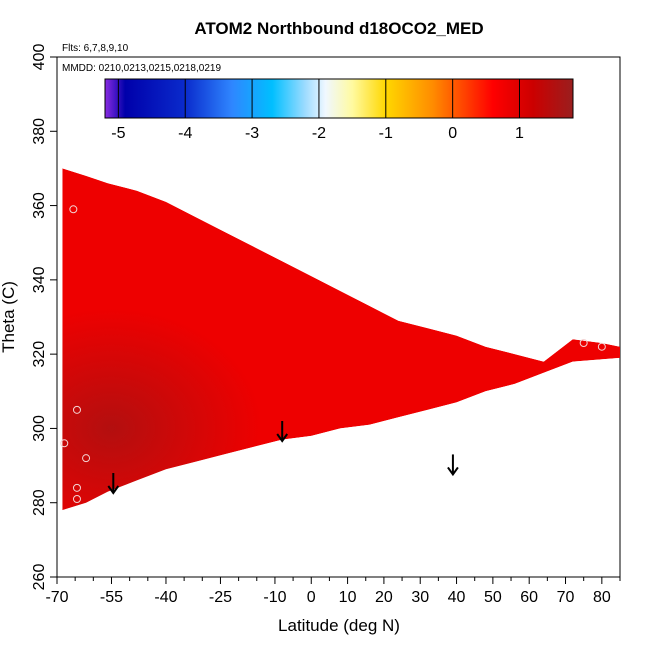  Describe the element at coordinates (44, 317) in the screenshot. I see `y-axis: 260 280 300 320 340 360 380 400` at that location.